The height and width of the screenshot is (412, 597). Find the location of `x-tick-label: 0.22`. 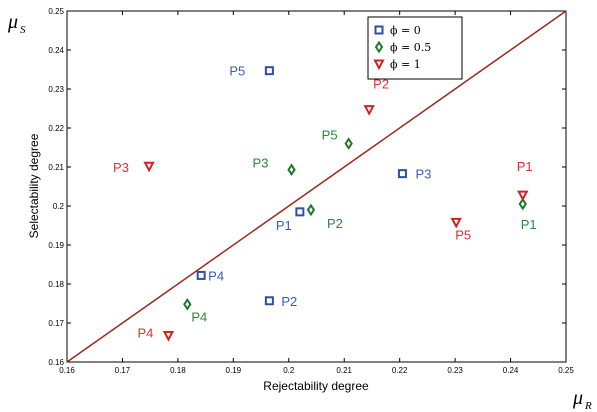

x-tick-label: 0.22 is located at coordinates (400, 370).